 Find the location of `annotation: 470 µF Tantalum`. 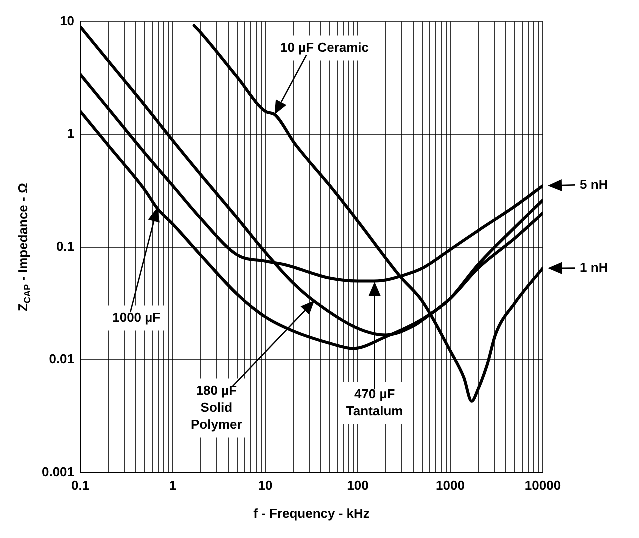

annotation: 470 µF Tantalum is located at coordinates (375, 402).